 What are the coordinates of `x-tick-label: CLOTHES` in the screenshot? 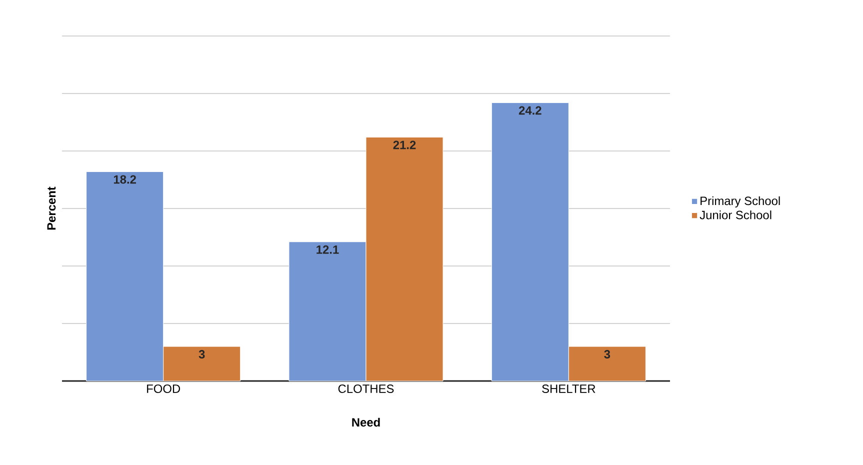 It's located at (366, 388).